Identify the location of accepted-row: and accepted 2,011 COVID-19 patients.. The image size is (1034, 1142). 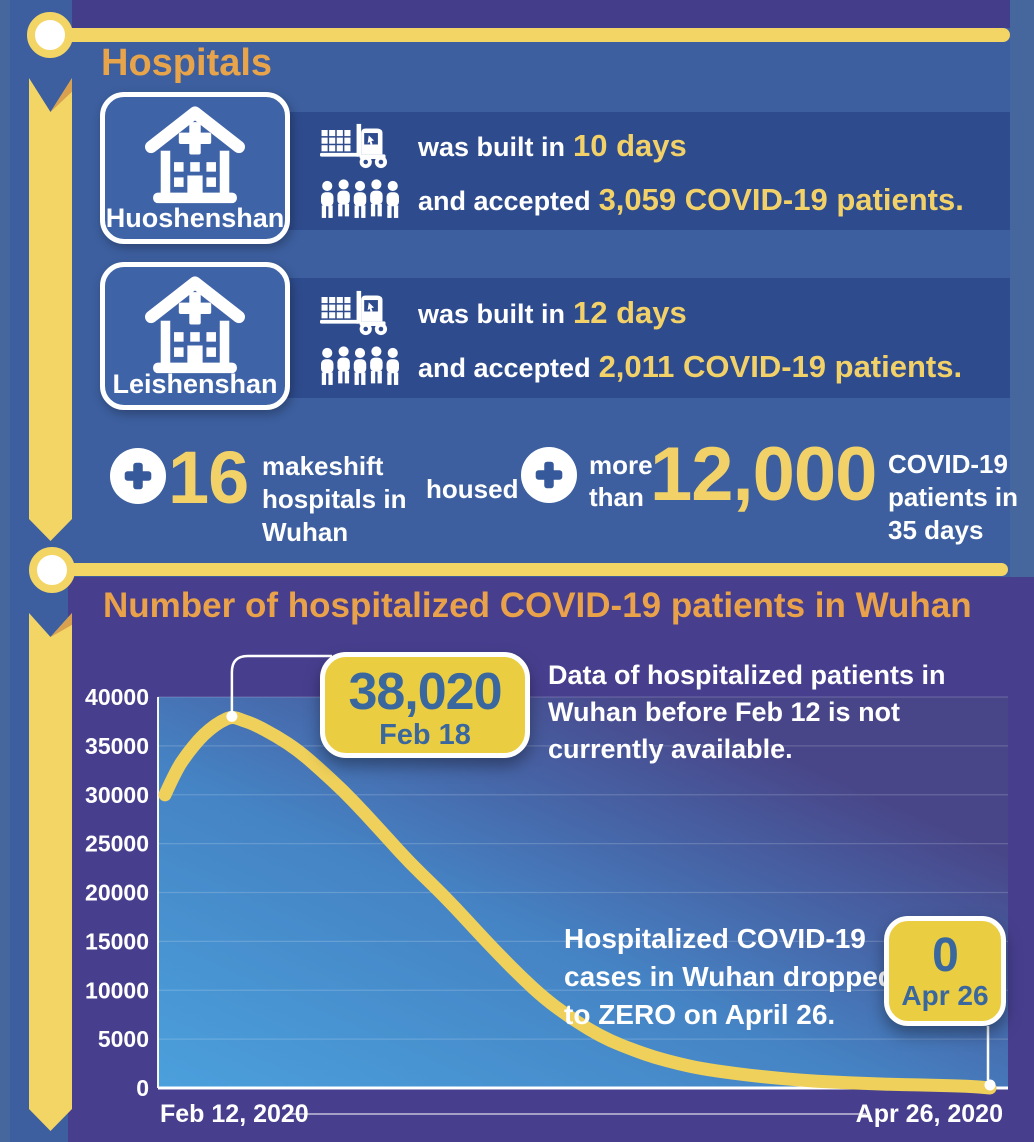
(664, 366).